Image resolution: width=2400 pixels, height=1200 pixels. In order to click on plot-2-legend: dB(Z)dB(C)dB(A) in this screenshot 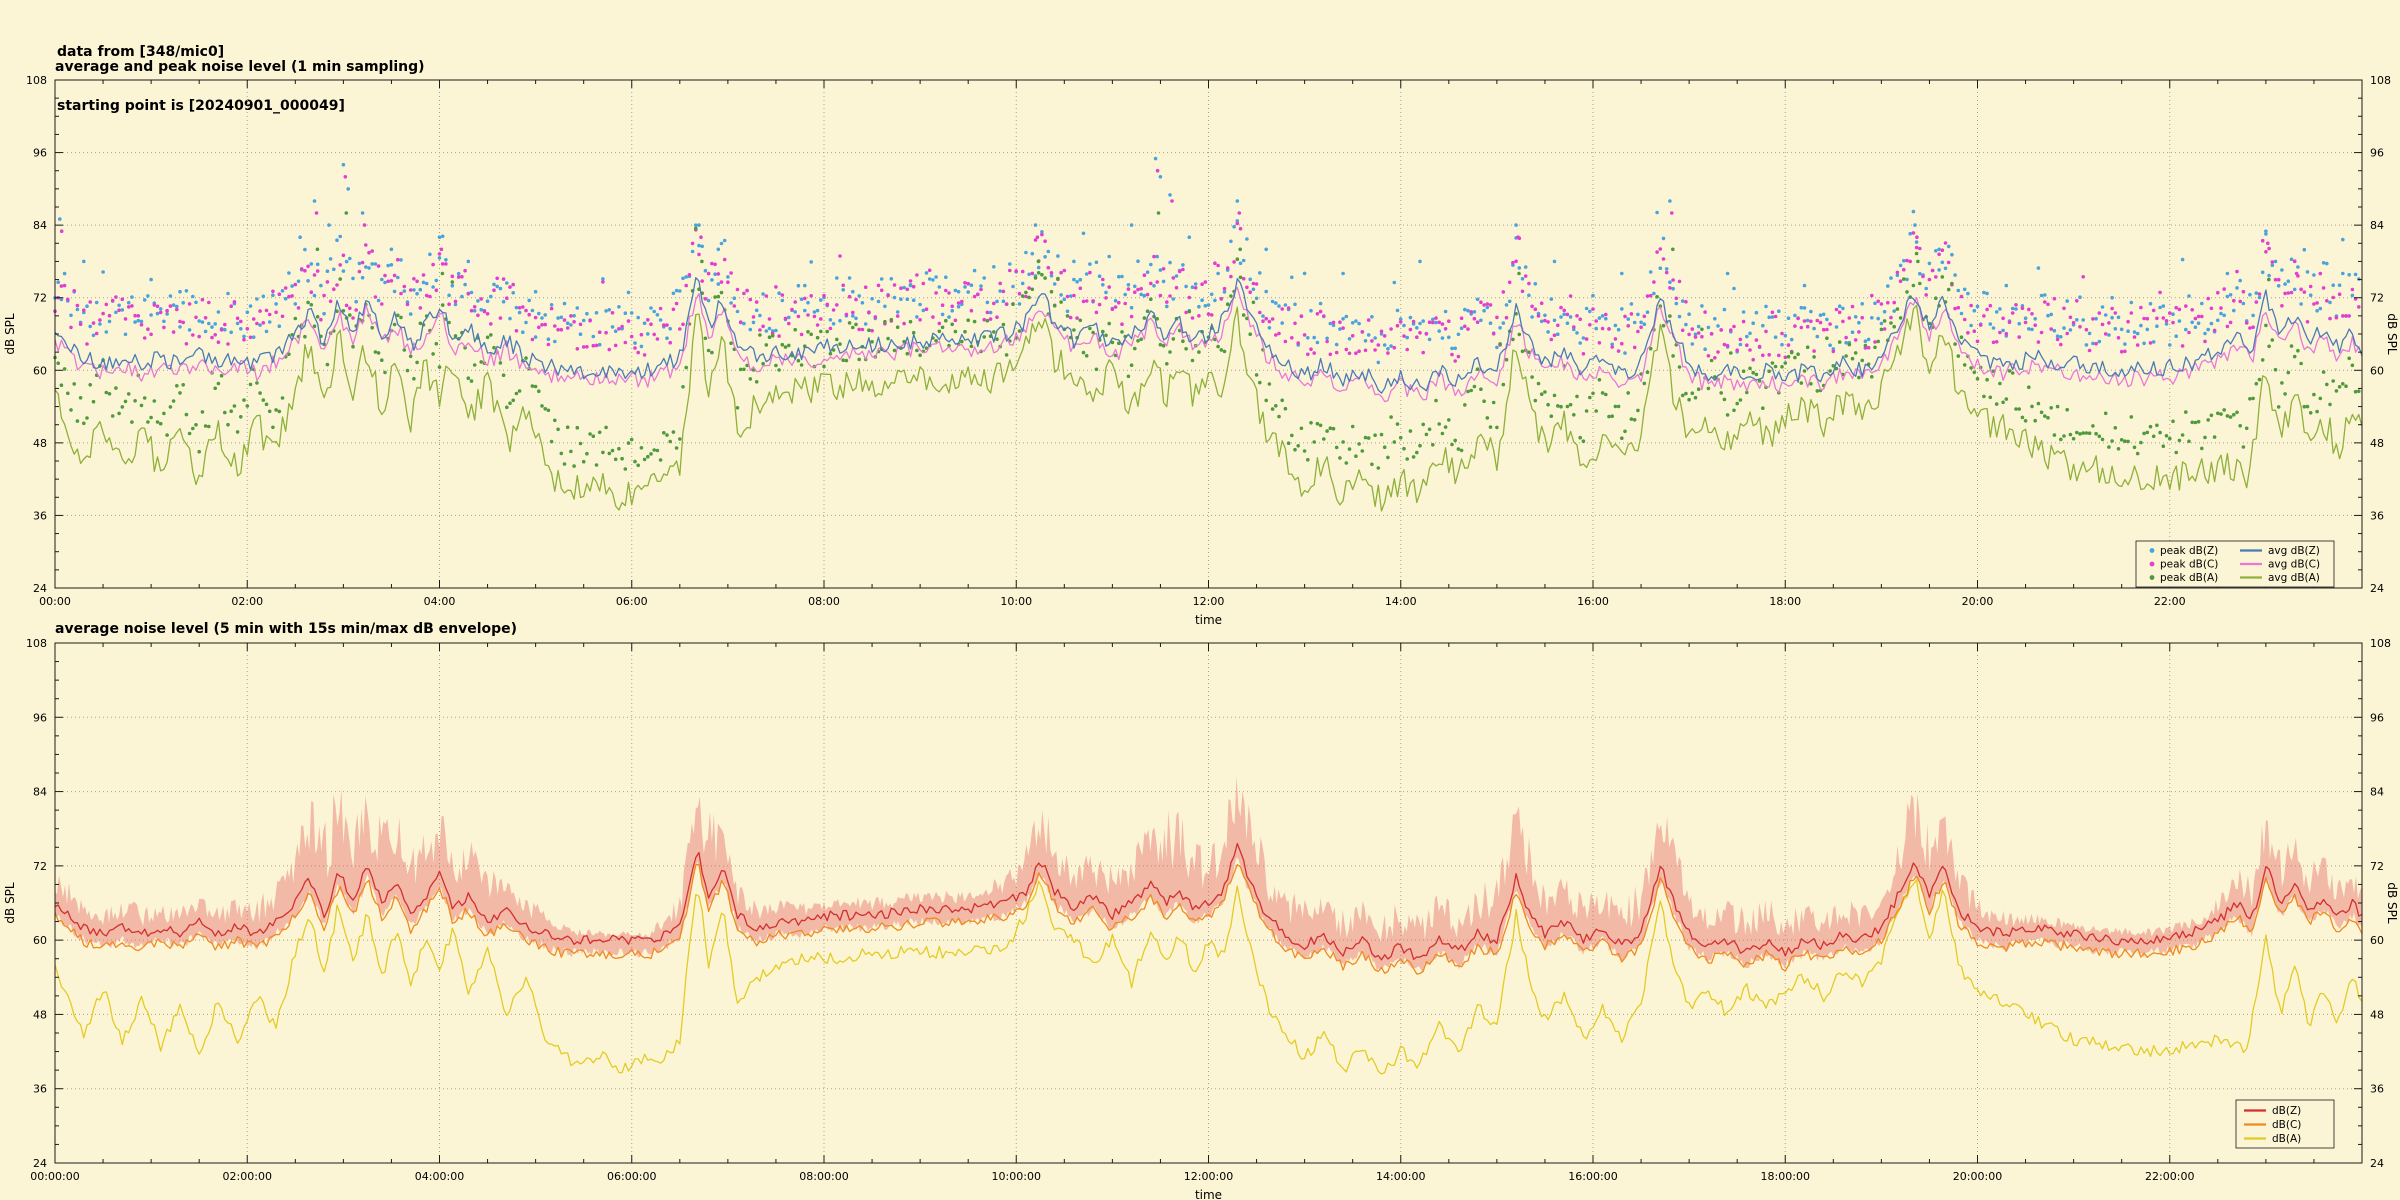, I will do `click(2285, 1124)`.